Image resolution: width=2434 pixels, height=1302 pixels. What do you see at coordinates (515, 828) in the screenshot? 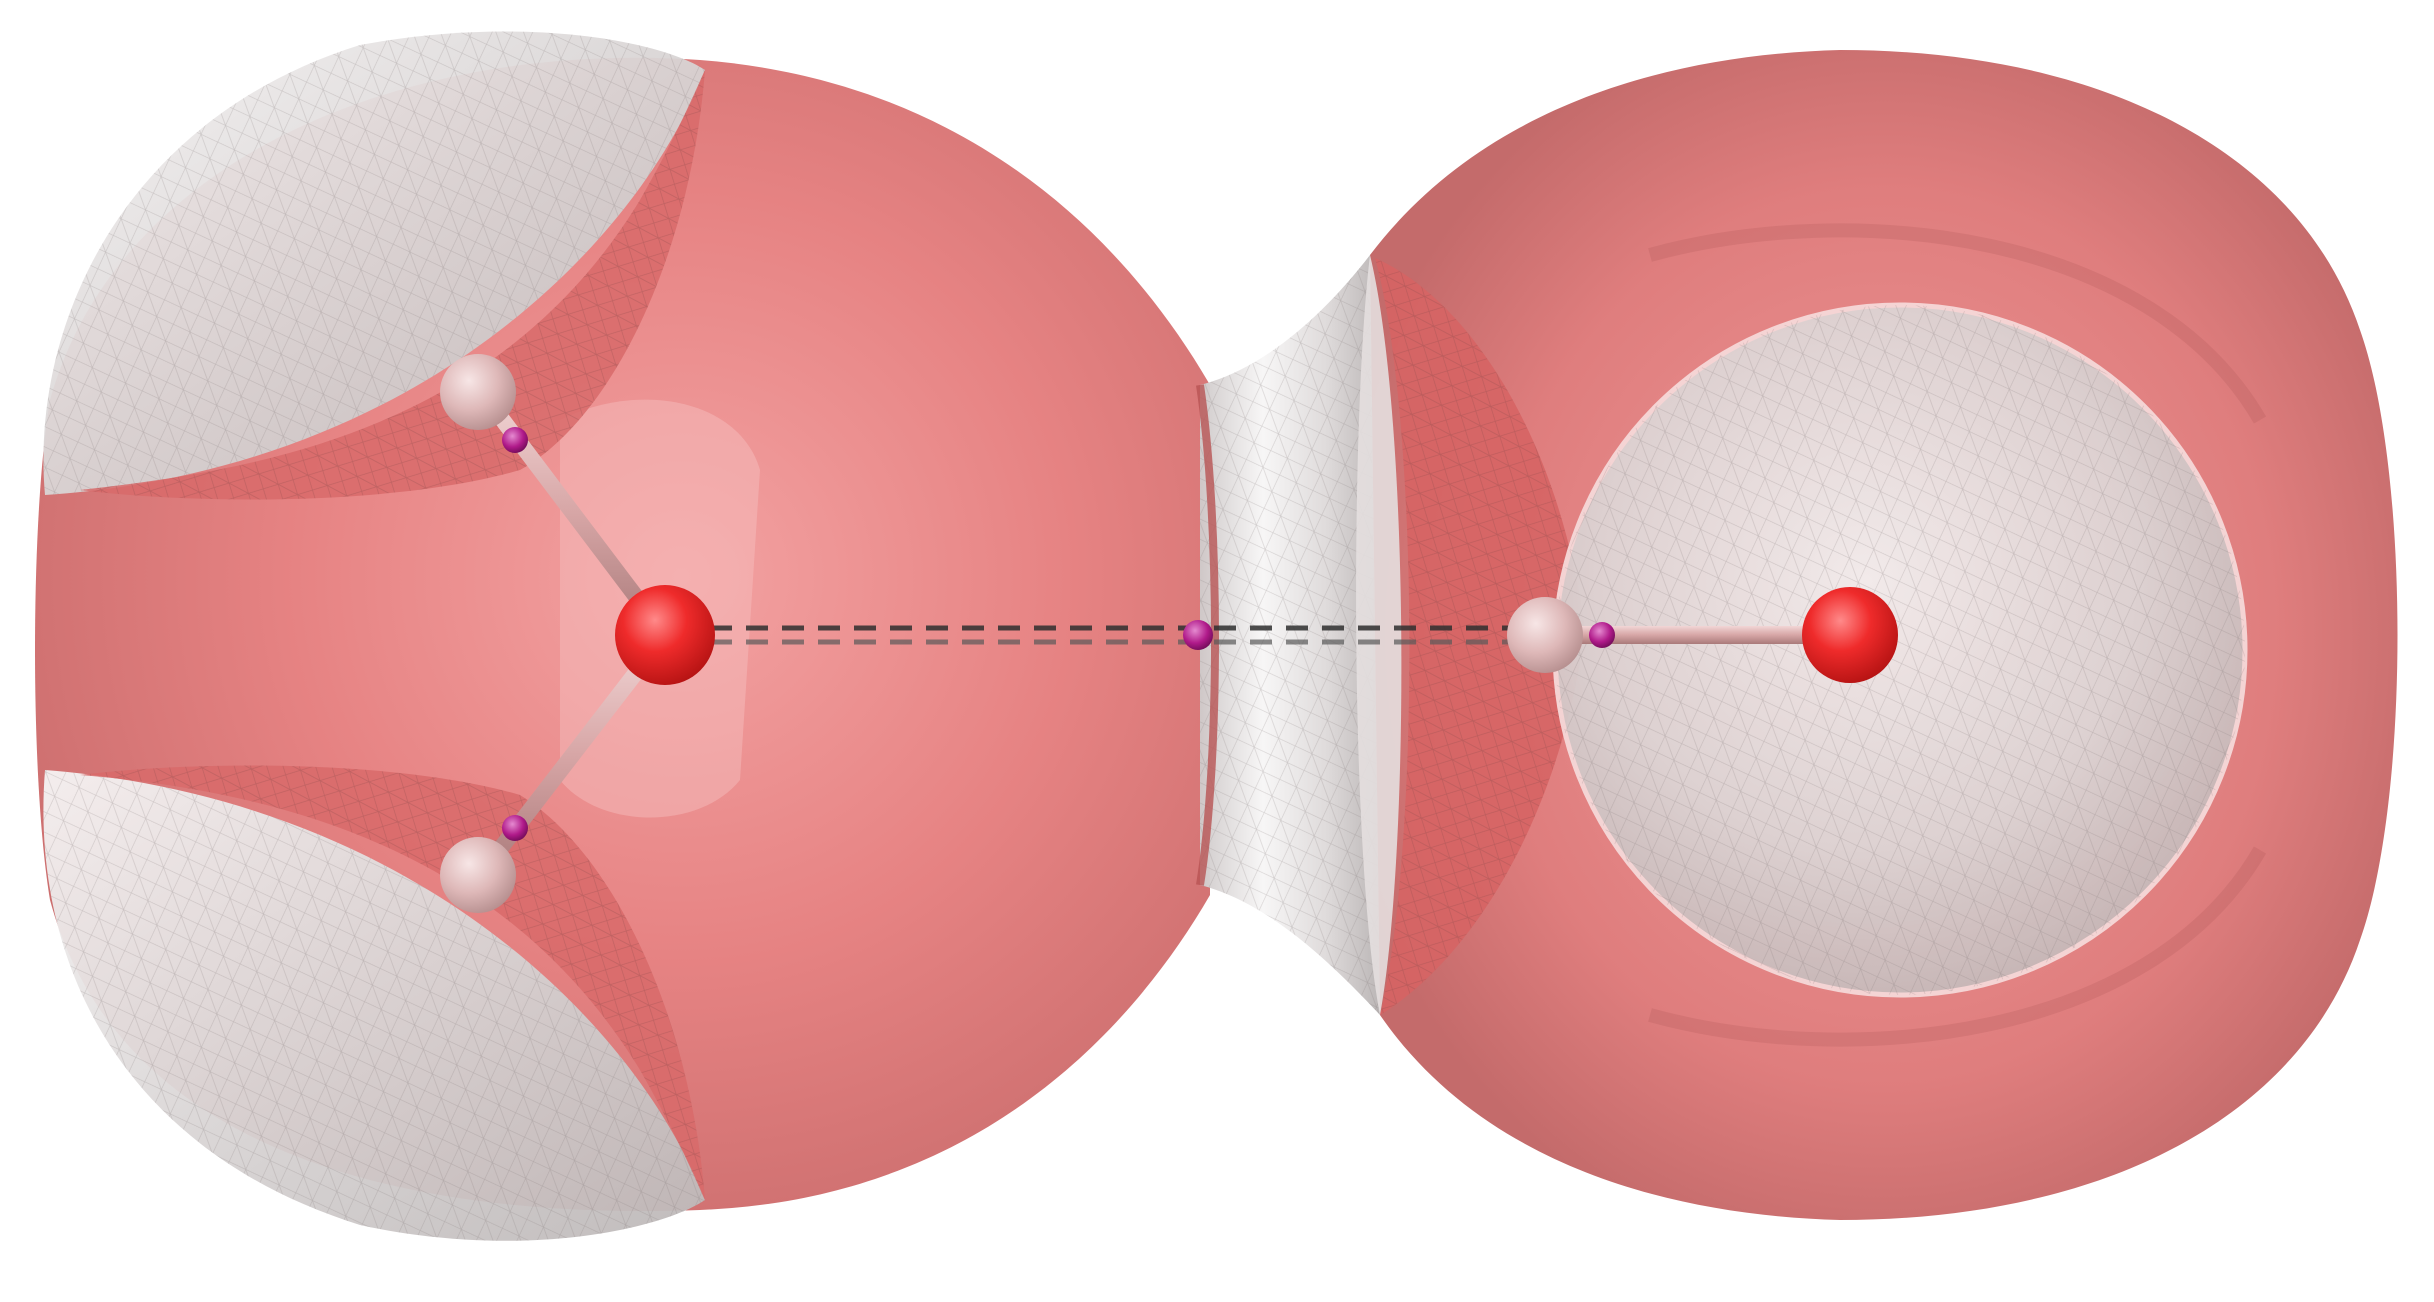
I see `bcp-acceptor-o-h-lower` at bounding box center [515, 828].